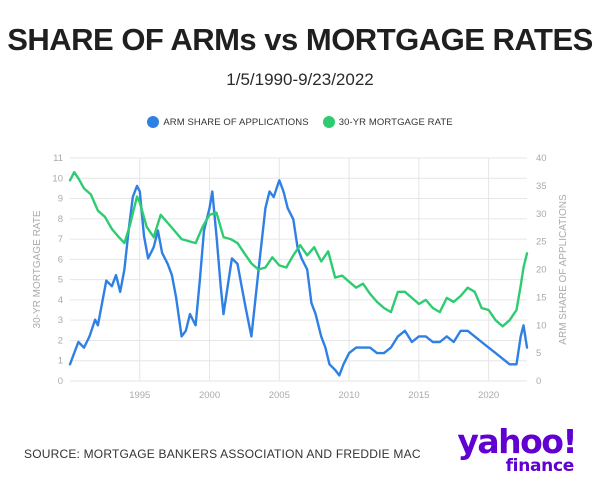  Describe the element at coordinates (300, 39) in the screenshot. I see `chart-title: SHARE OF ARMs vs MORTGAGE RATES` at that location.